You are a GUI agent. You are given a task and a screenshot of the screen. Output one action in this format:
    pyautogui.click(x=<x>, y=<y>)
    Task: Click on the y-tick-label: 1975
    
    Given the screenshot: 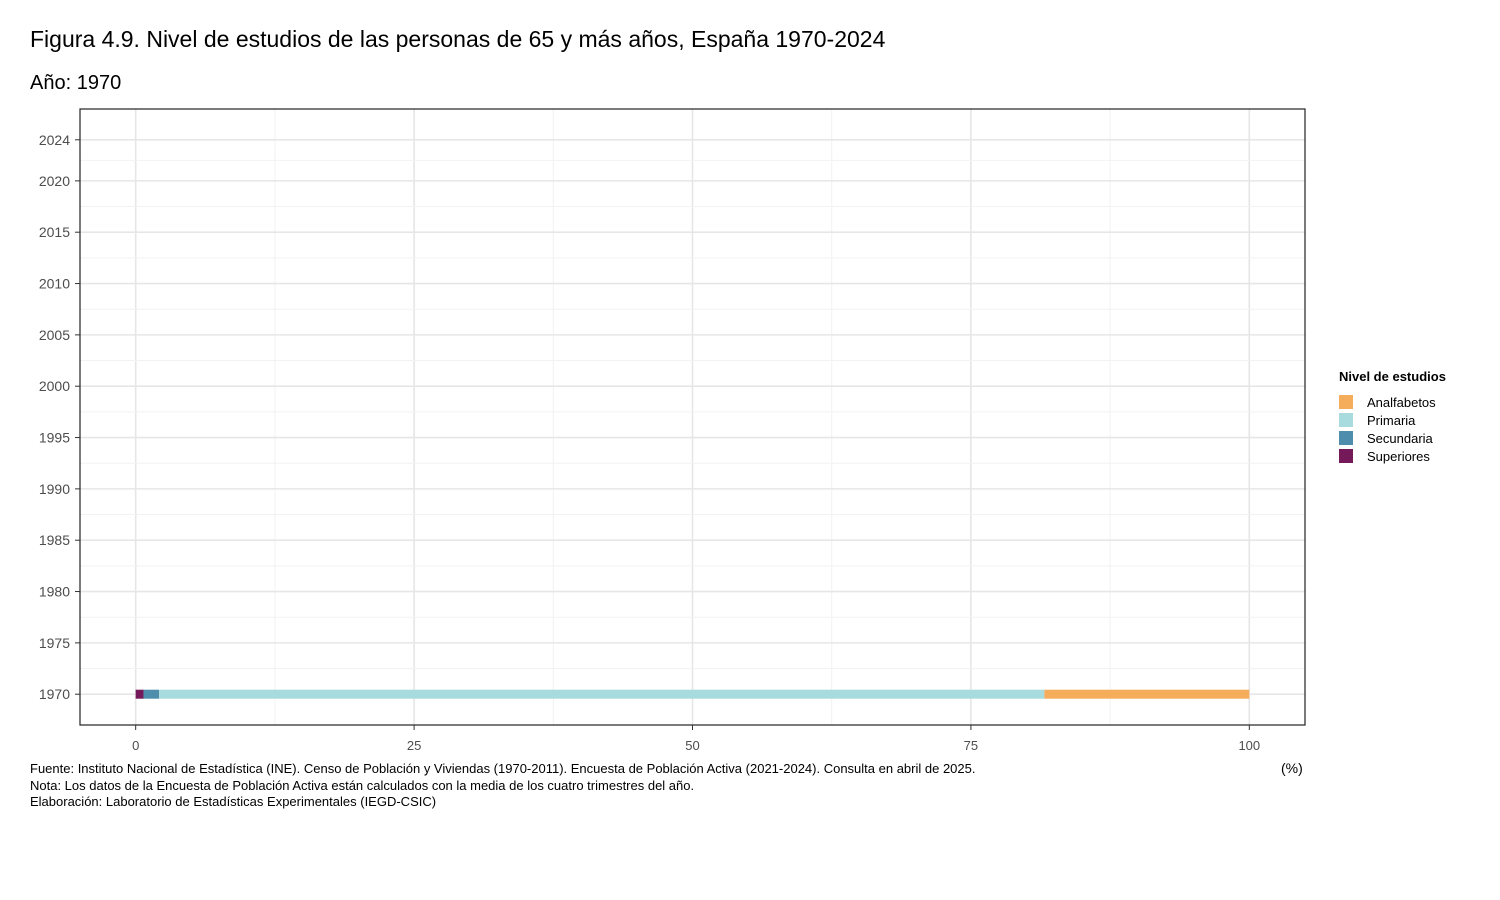 What is the action you would take?
    pyautogui.click(x=54, y=643)
    